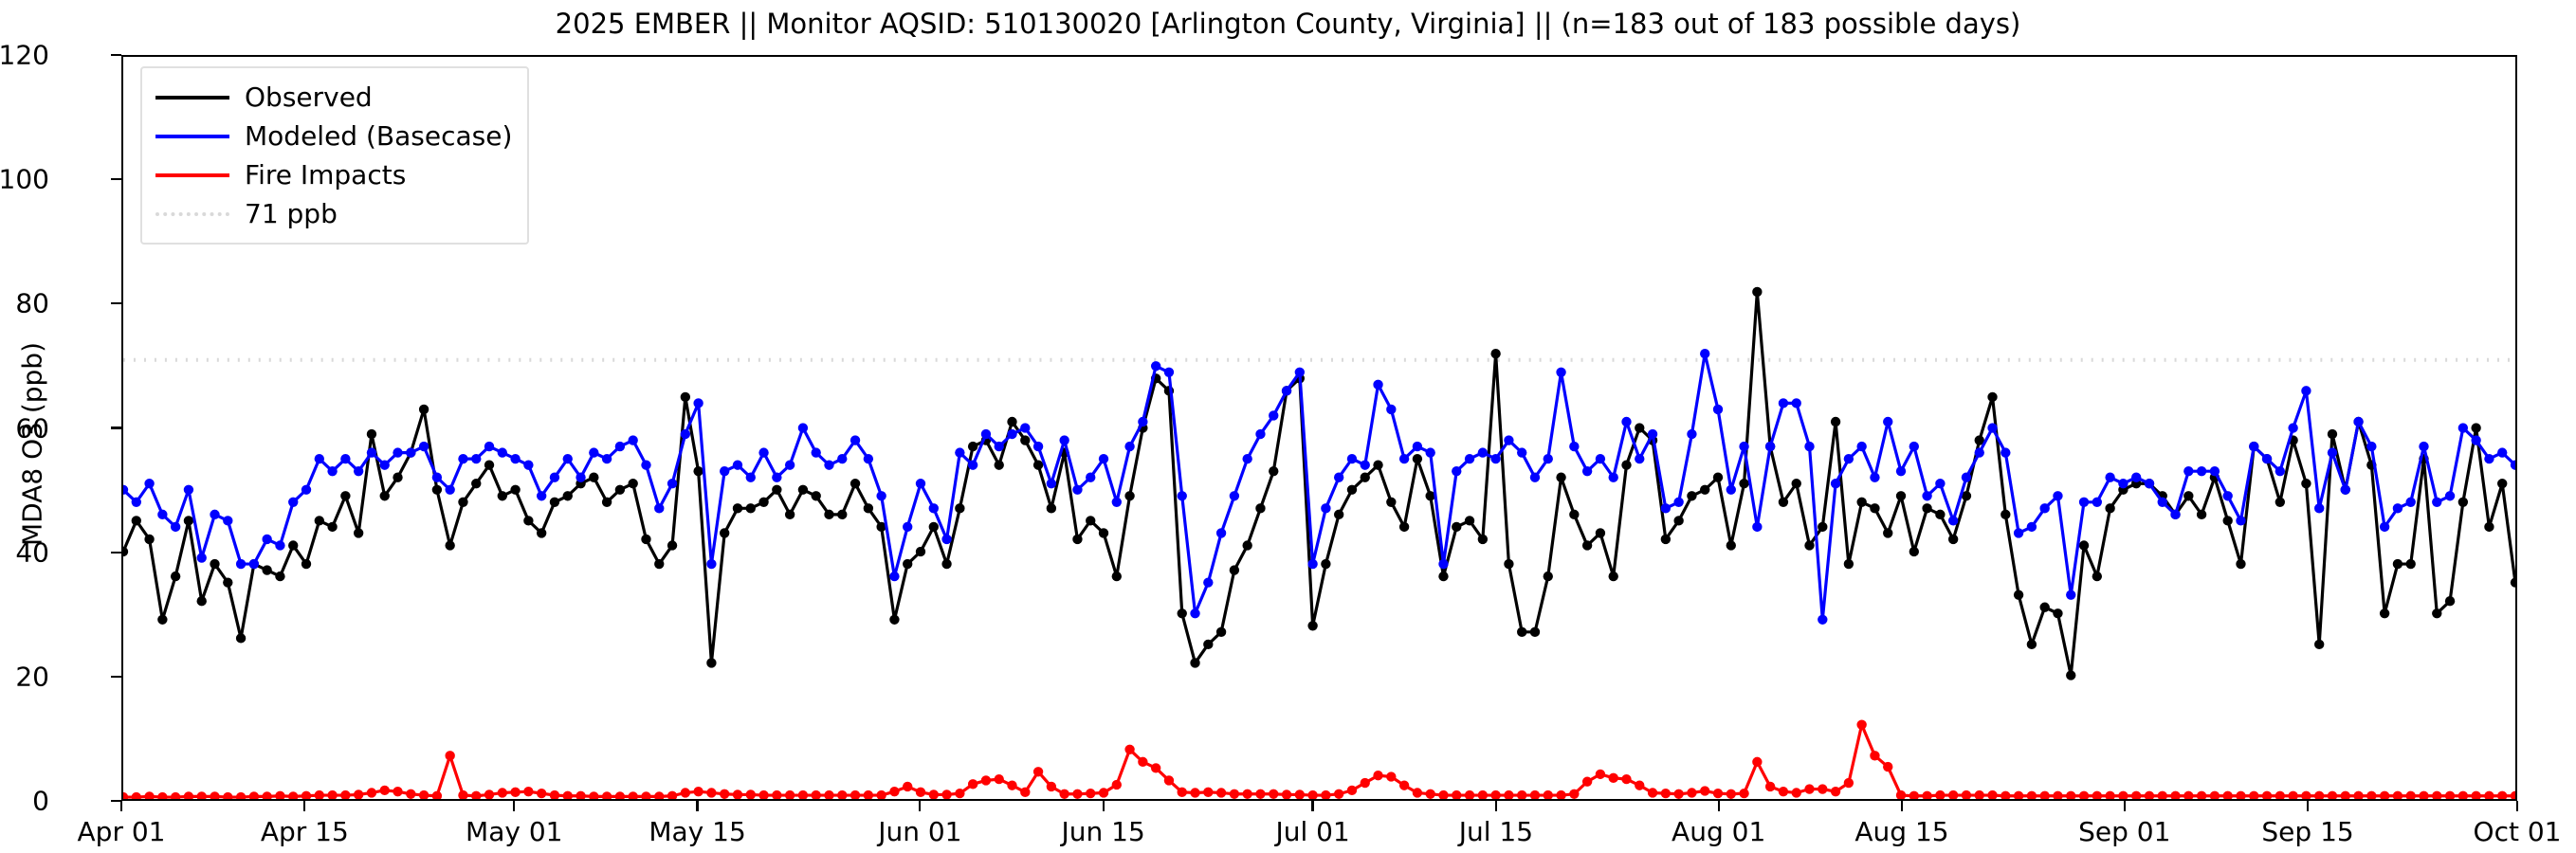 The image size is (2576, 853). Describe the element at coordinates (333, 136) in the screenshot. I see `legend-item: Modeled (Basecase)` at that location.